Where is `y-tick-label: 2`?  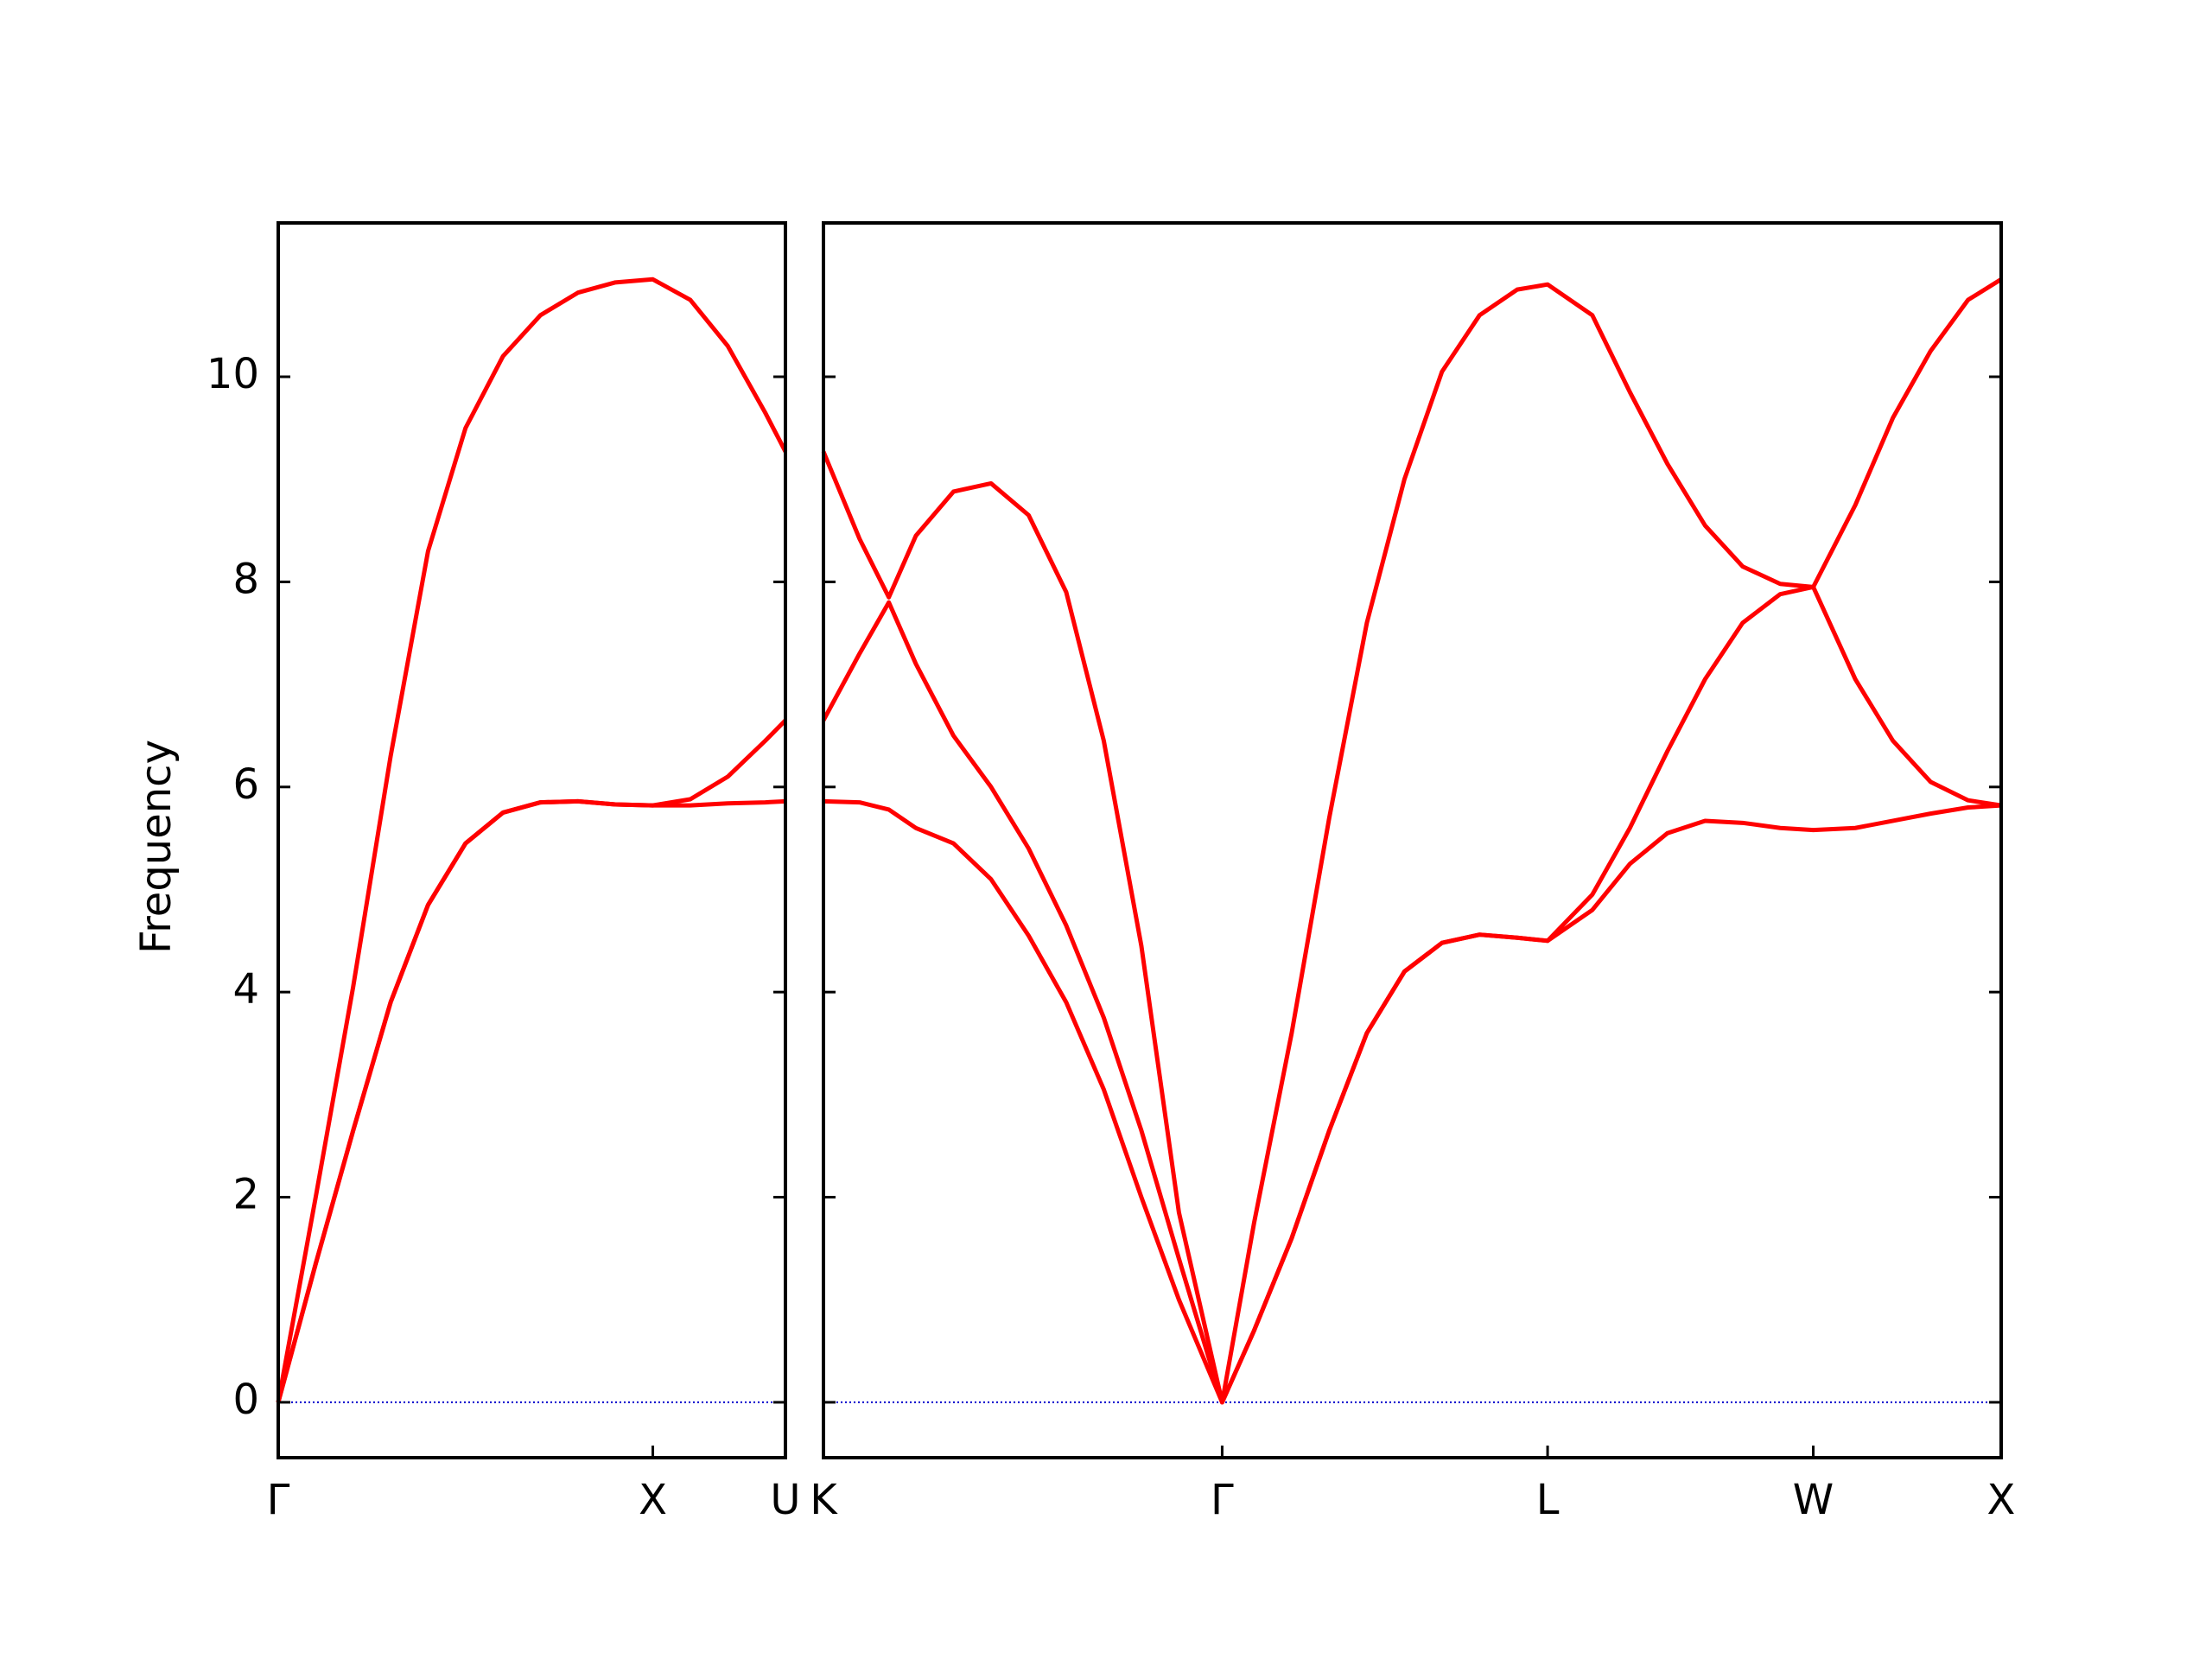 y-tick-label: 2 is located at coordinates (245, 1195).